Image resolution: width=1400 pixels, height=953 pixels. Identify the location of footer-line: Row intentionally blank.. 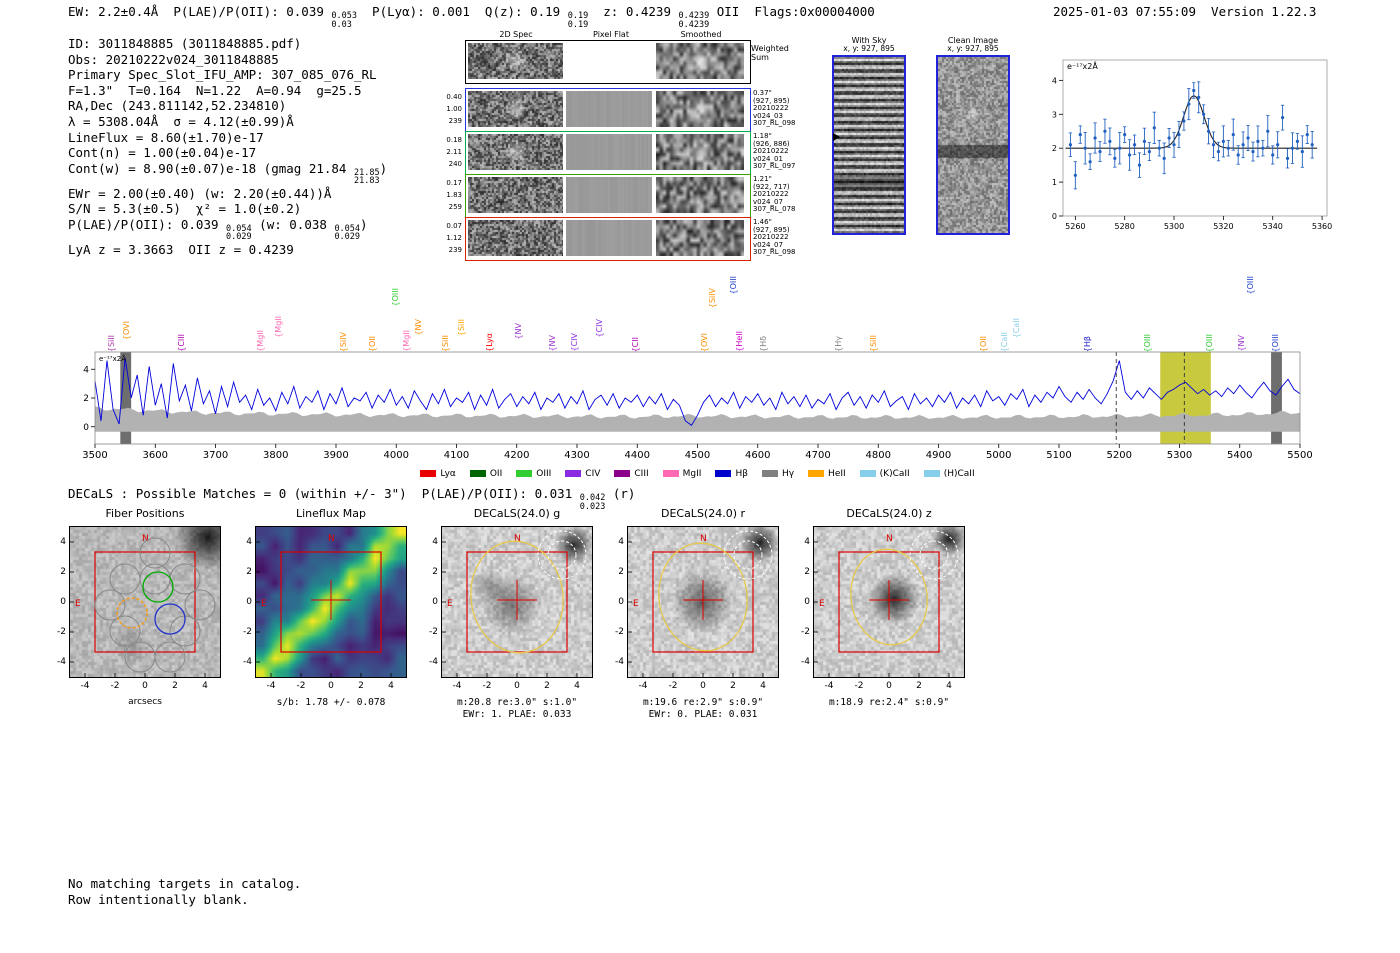
(158, 899).